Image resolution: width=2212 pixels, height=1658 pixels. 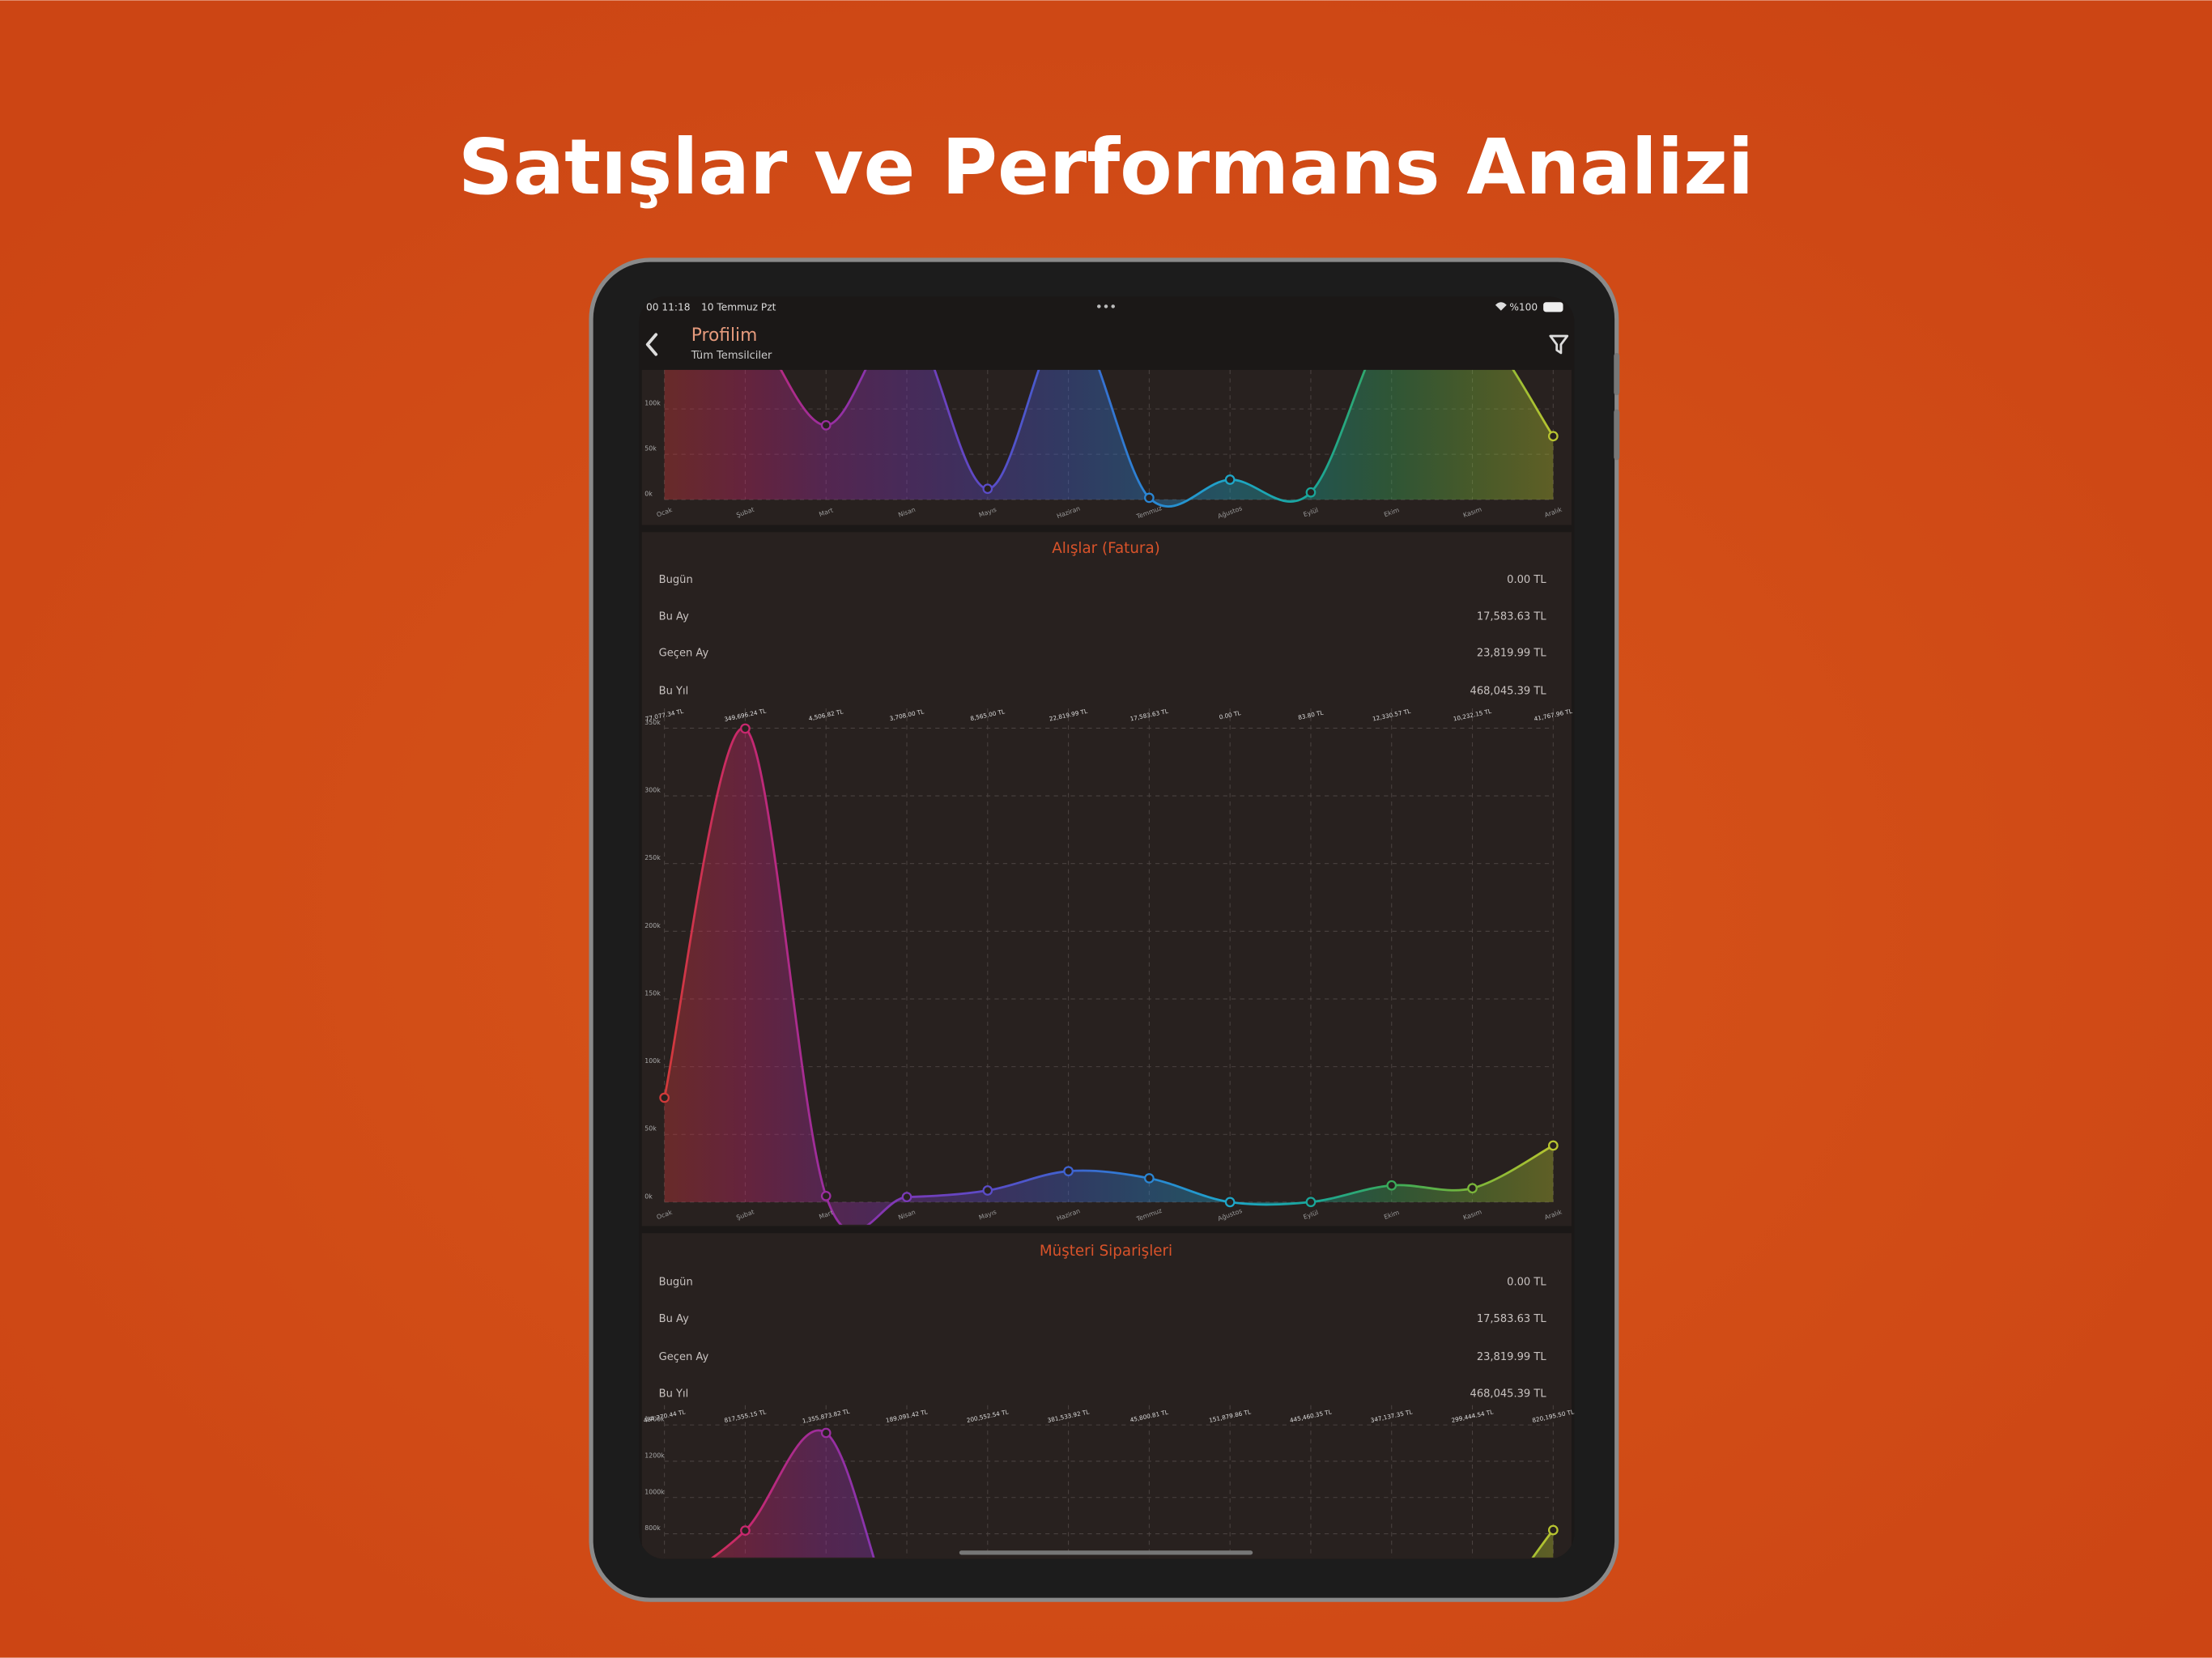 What do you see at coordinates (1553, 307) in the screenshot?
I see `battery-icon` at bounding box center [1553, 307].